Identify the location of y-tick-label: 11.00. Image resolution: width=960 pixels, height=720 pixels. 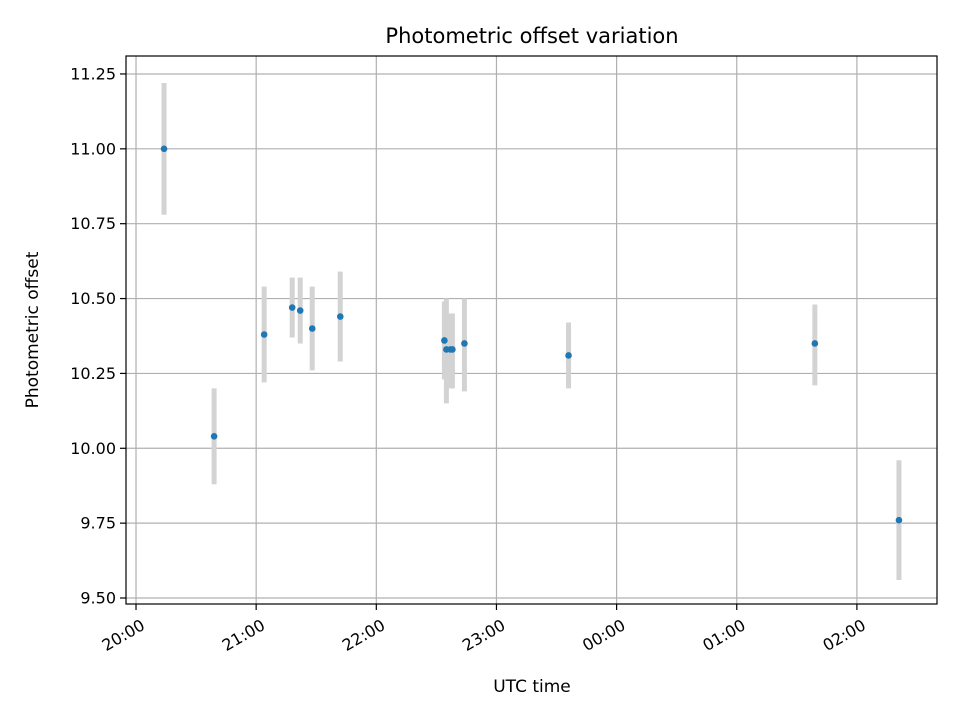
(93, 148).